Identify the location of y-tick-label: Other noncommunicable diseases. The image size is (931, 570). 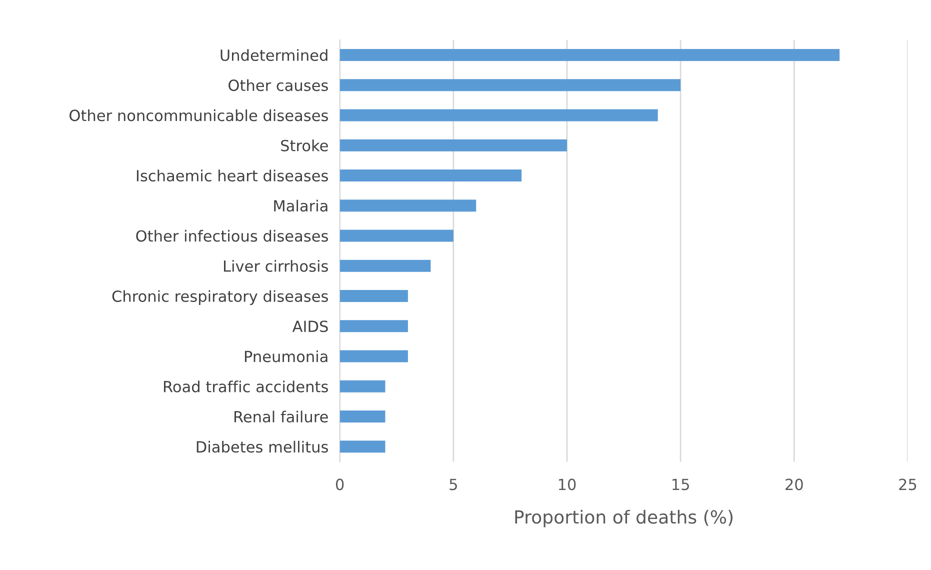
(199, 115).